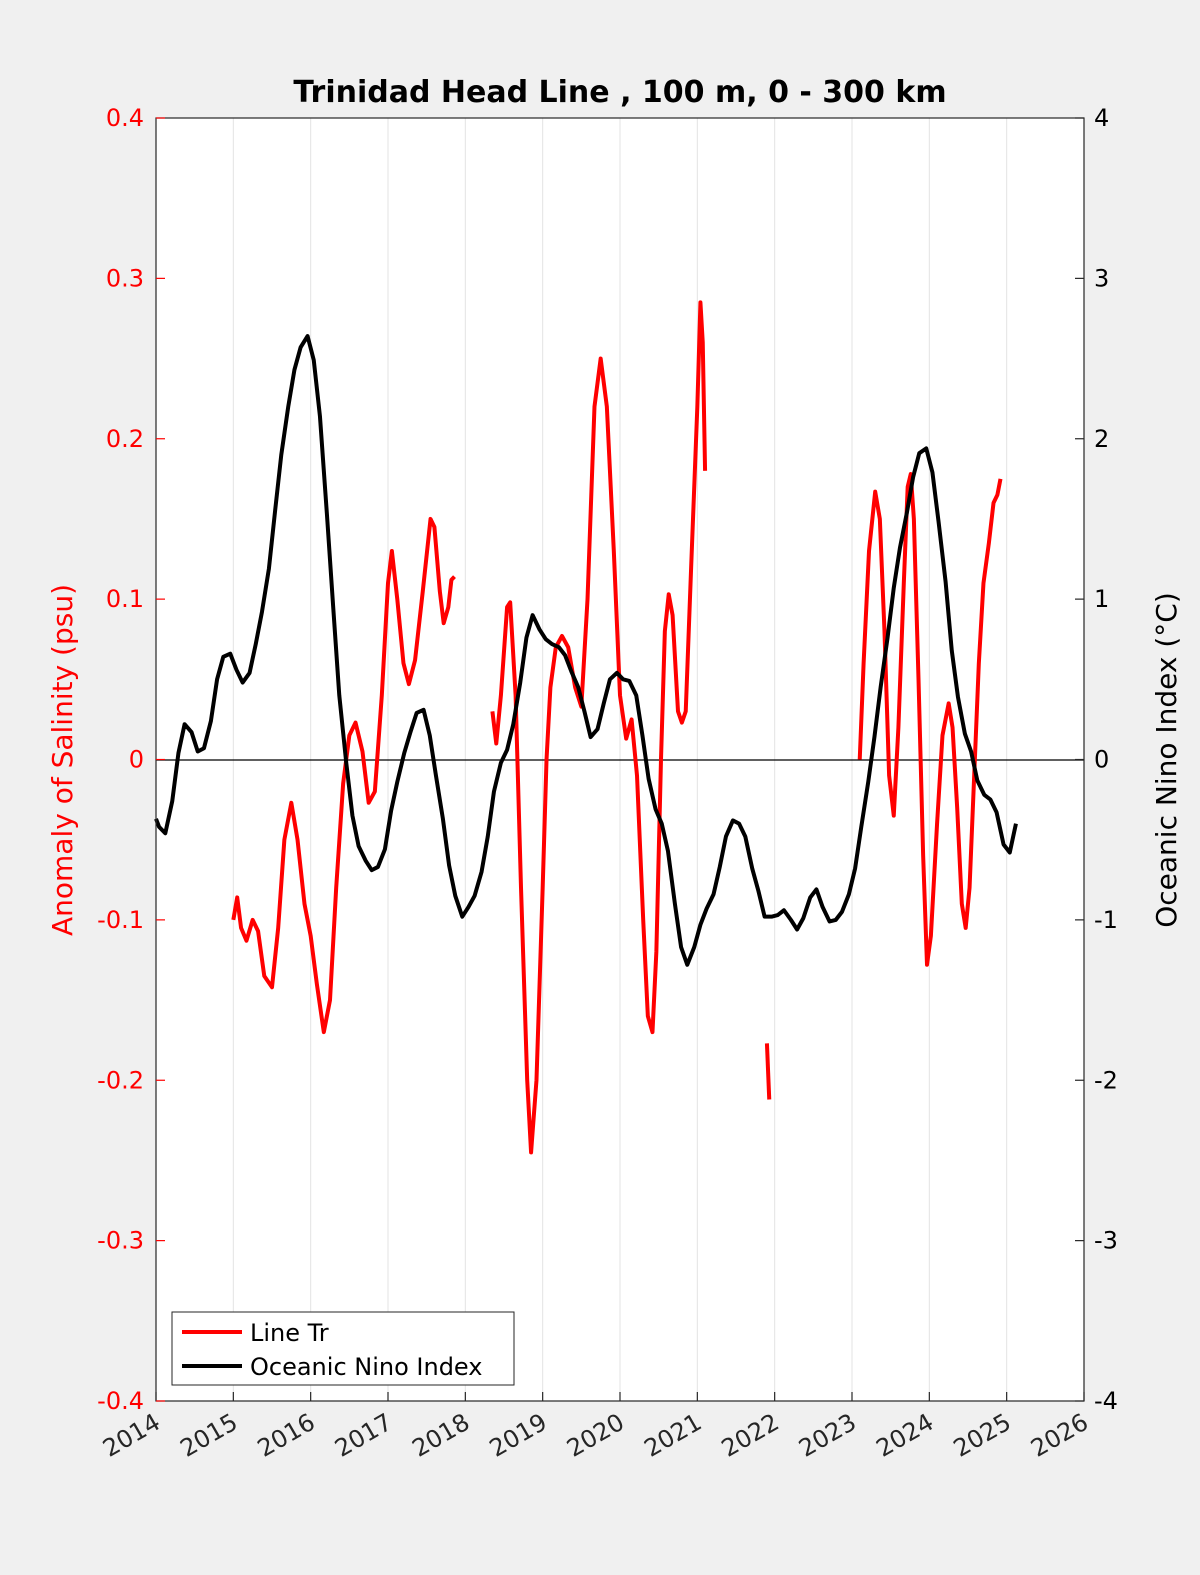 The height and width of the screenshot is (1575, 1200). What do you see at coordinates (62, 760) in the screenshot?
I see `y-axis-label-left: Anomaly of Salinity (psu)` at bounding box center [62, 760].